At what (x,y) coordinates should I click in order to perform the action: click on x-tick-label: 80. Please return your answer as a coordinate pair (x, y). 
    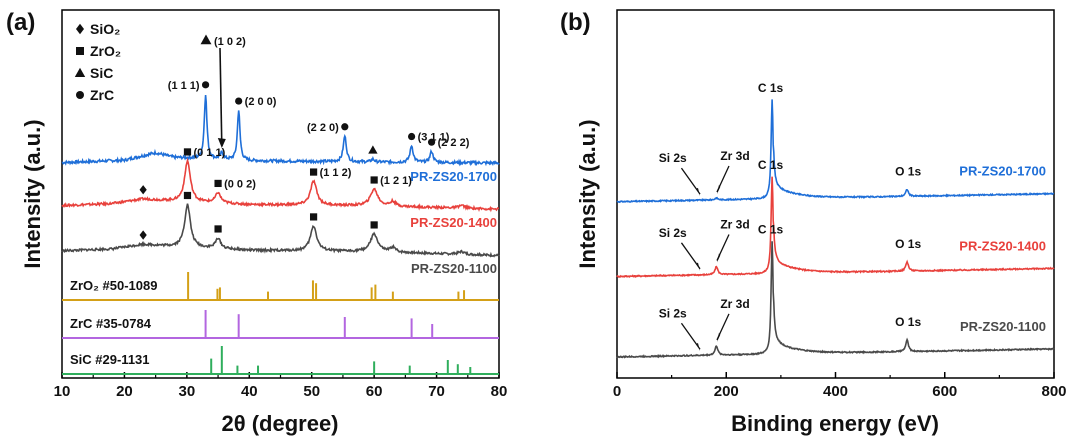
    Looking at the image, I should click on (499, 391).